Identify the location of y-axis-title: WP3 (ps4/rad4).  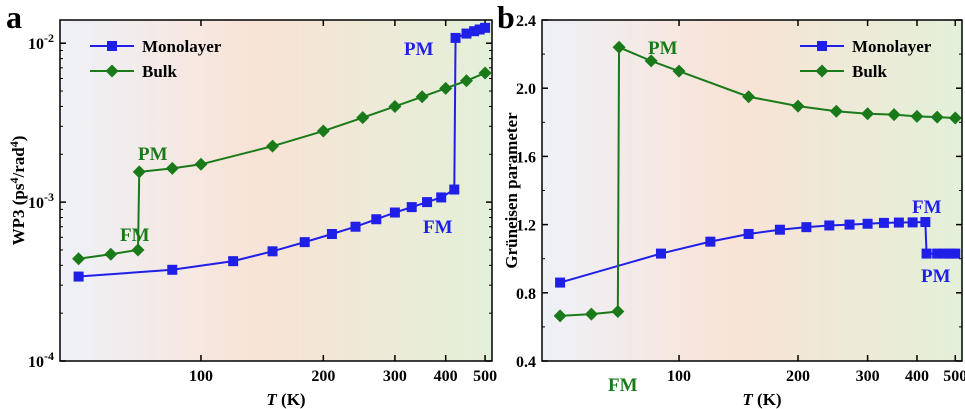
(17, 191).